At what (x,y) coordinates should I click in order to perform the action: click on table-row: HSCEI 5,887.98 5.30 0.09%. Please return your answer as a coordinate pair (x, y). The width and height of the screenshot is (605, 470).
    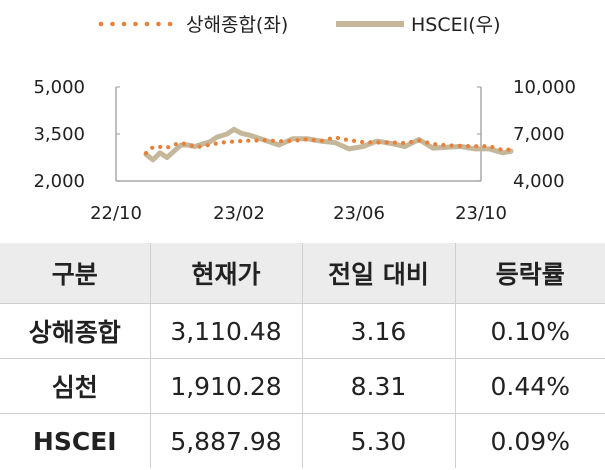
    Looking at the image, I should click on (302, 440).